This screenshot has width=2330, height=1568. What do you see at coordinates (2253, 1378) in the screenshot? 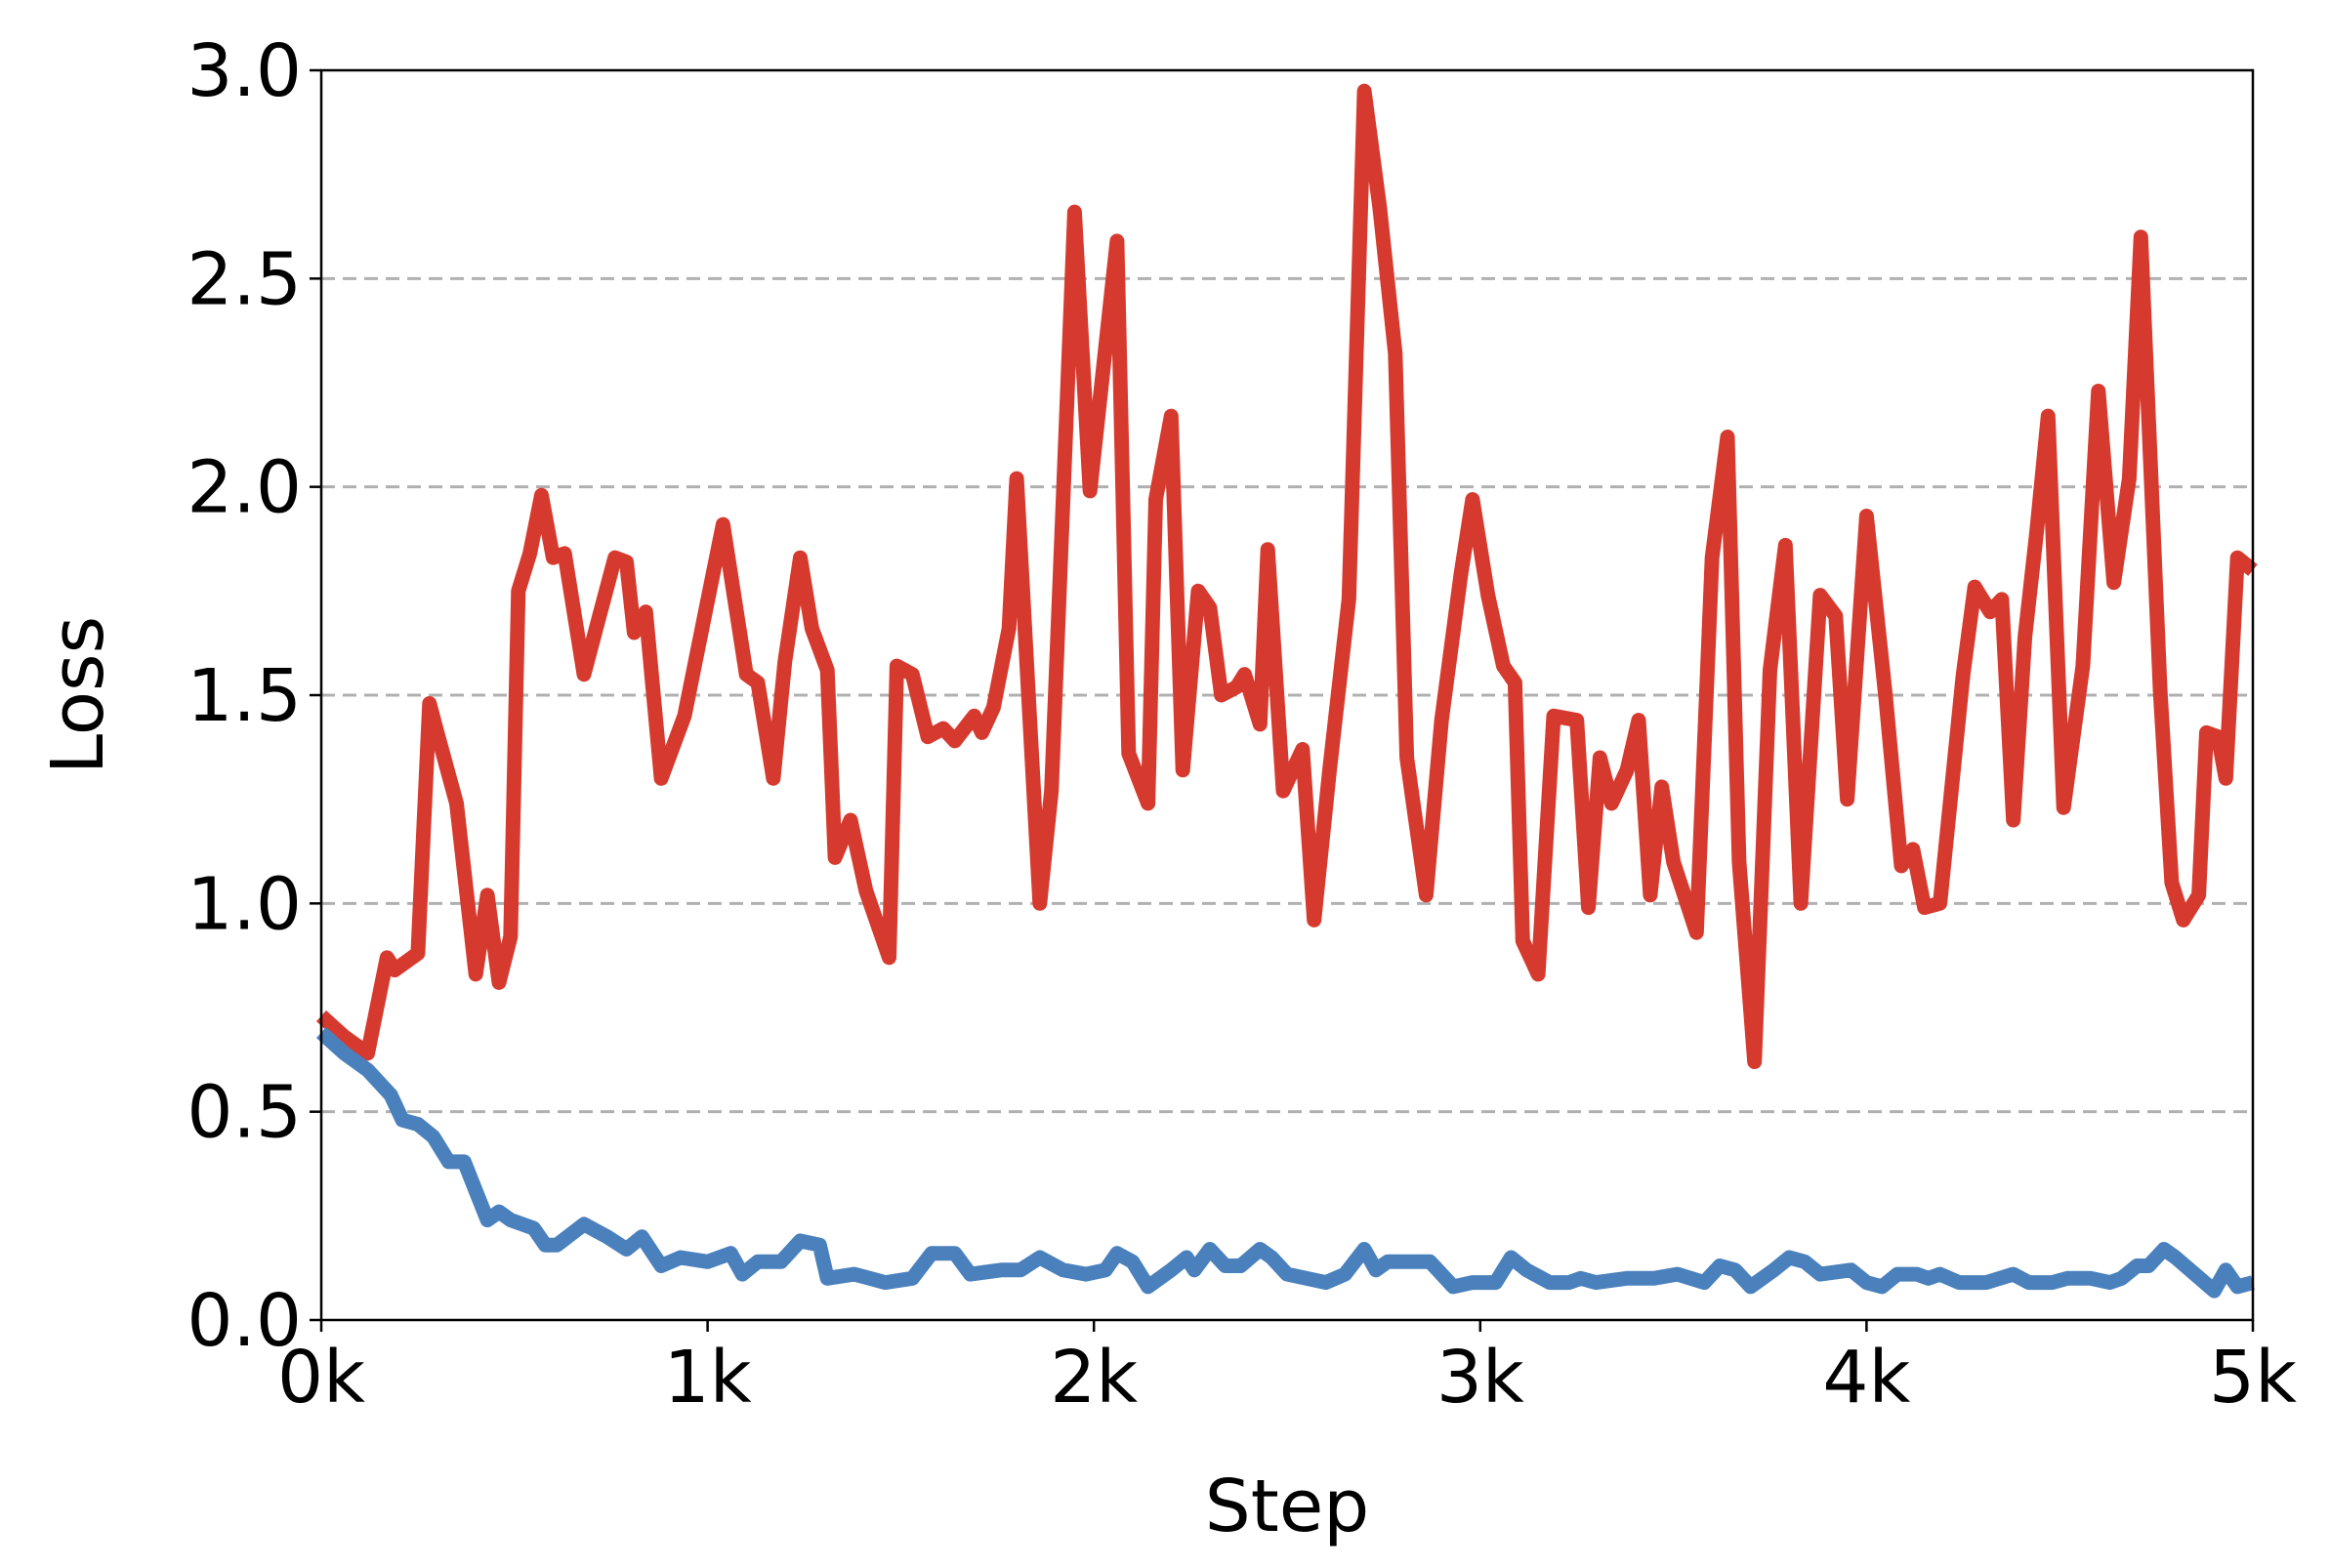
I see `x-tick-label: 5k` at bounding box center [2253, 1378].